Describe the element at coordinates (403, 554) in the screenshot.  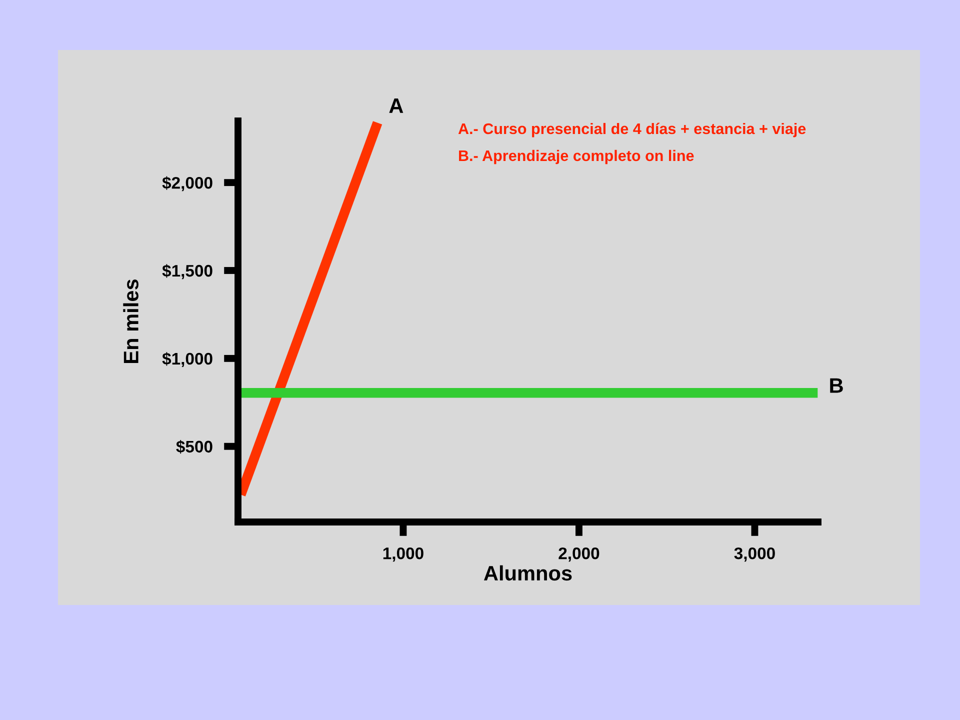
I see `x-tick-label: 1,000` at that location.